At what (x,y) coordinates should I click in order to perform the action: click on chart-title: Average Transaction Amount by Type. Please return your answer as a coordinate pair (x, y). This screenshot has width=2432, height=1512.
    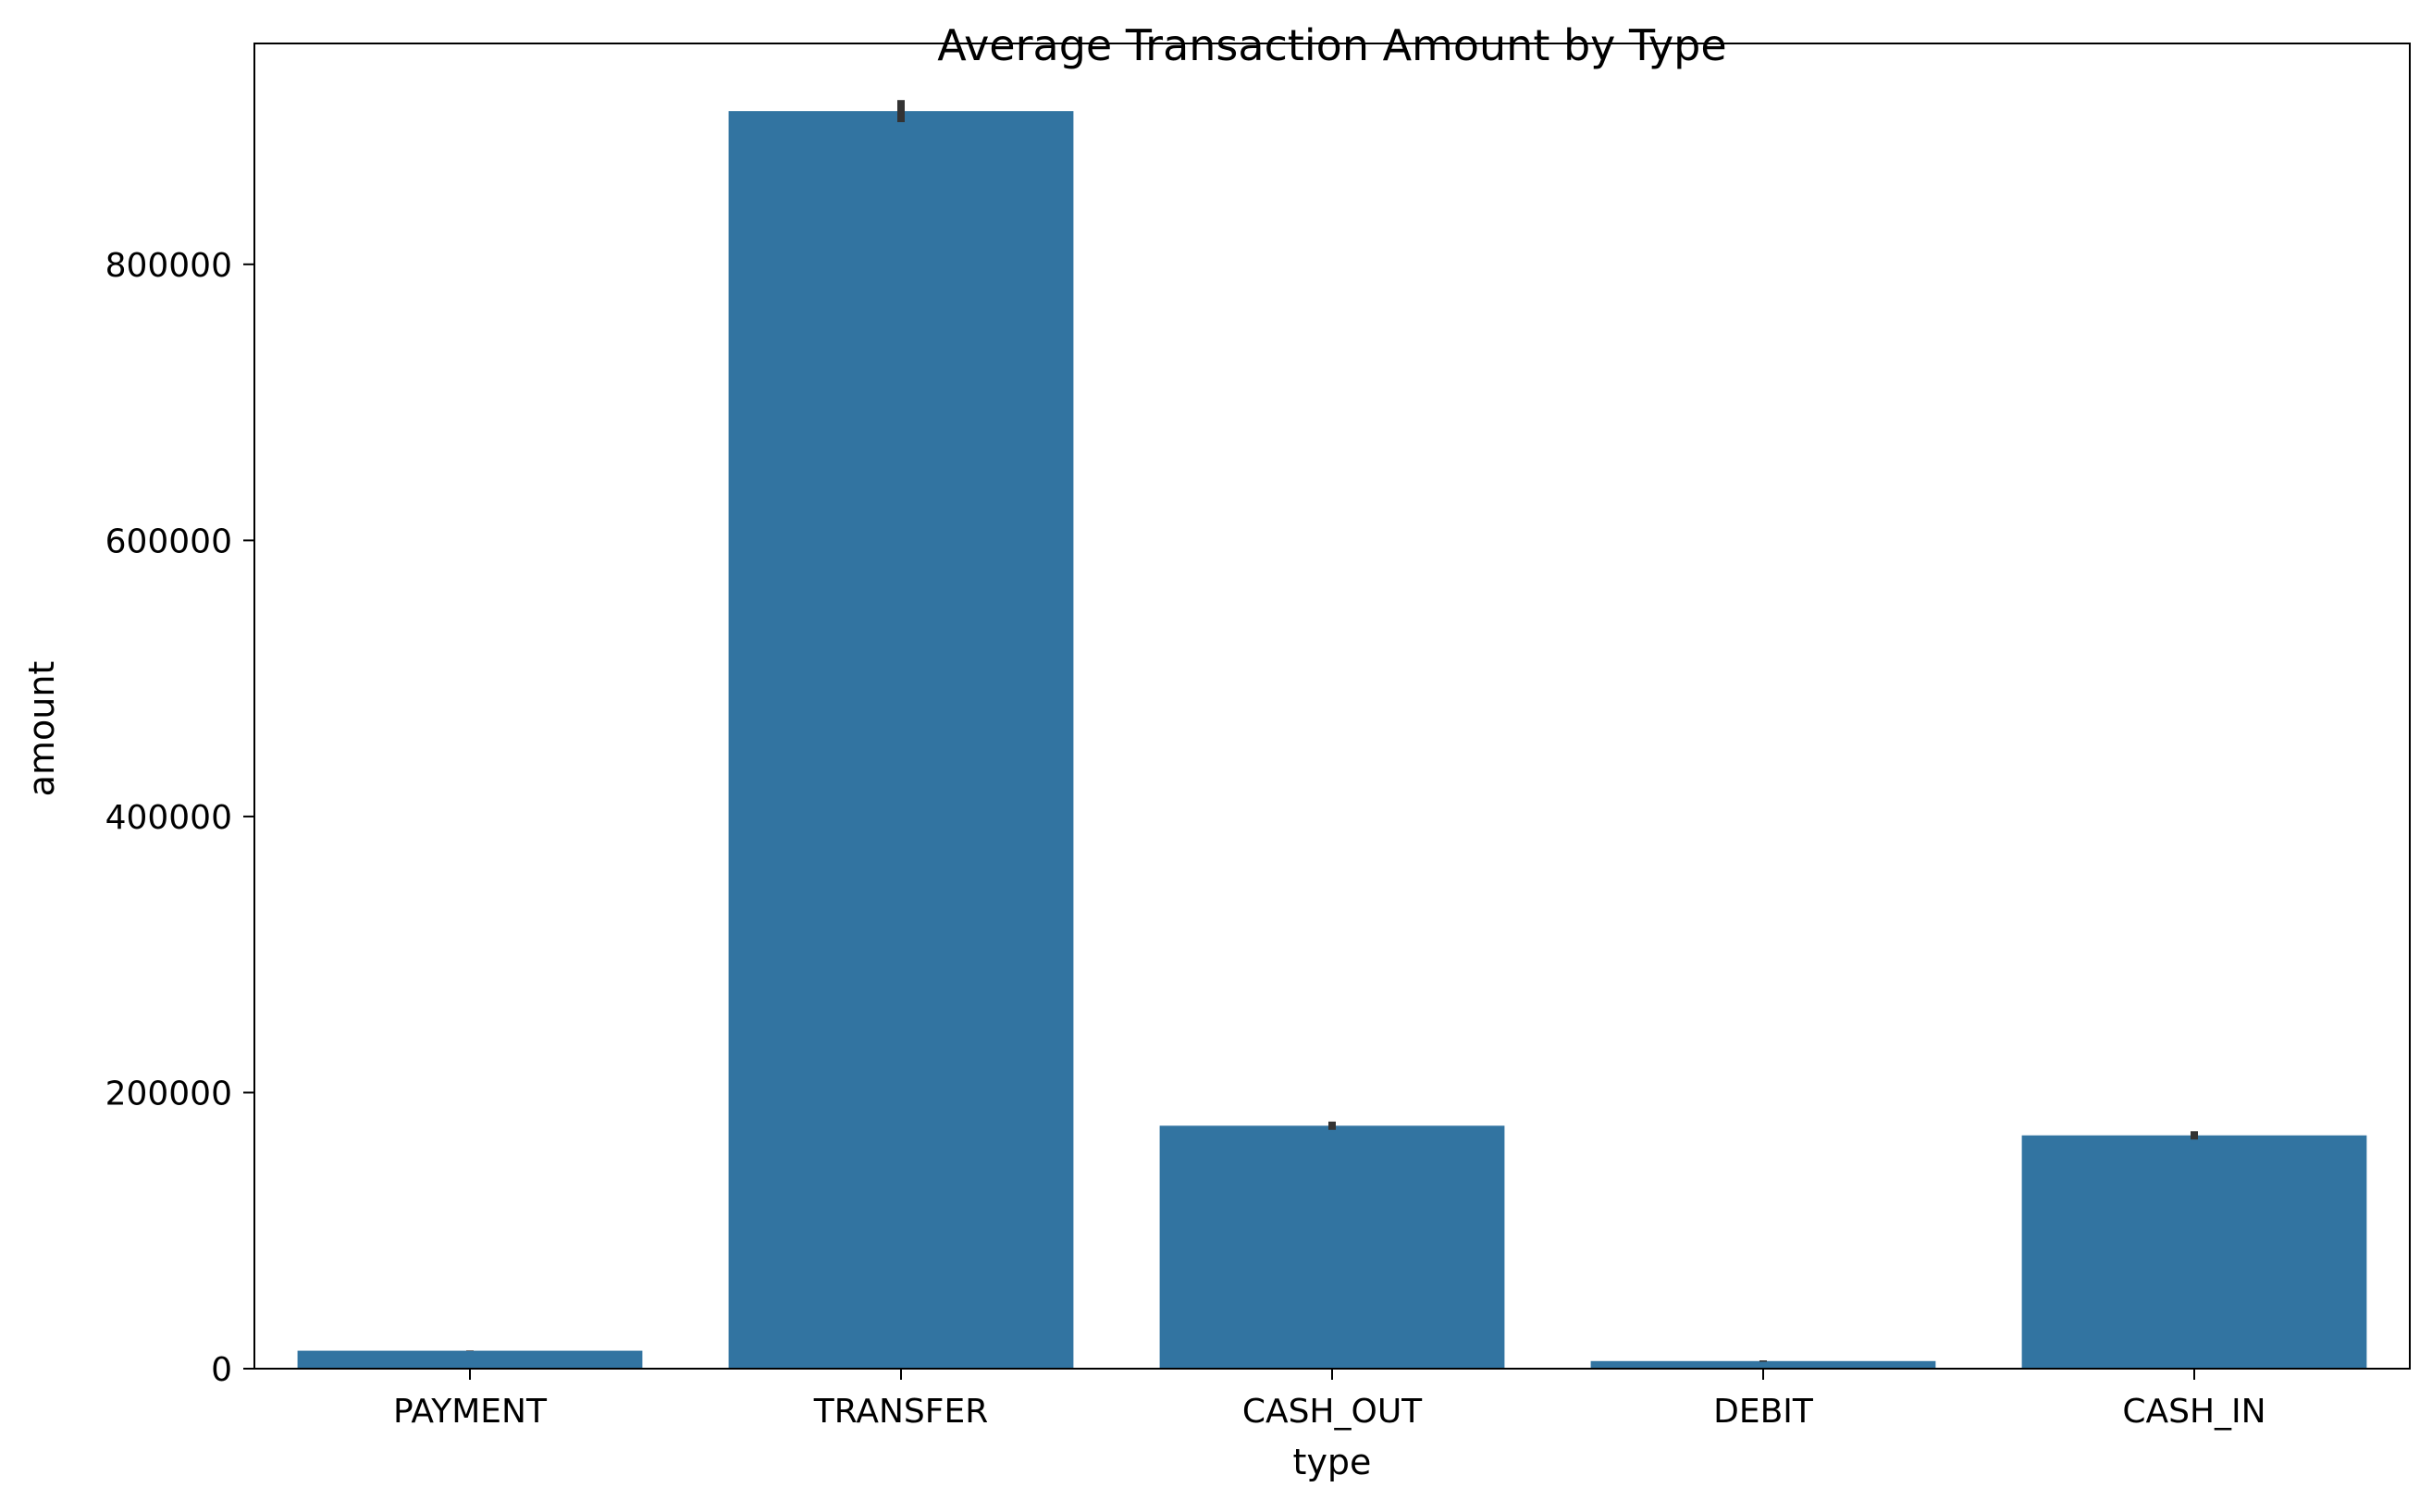
    Looking at the image, I should click on (1332, 45).